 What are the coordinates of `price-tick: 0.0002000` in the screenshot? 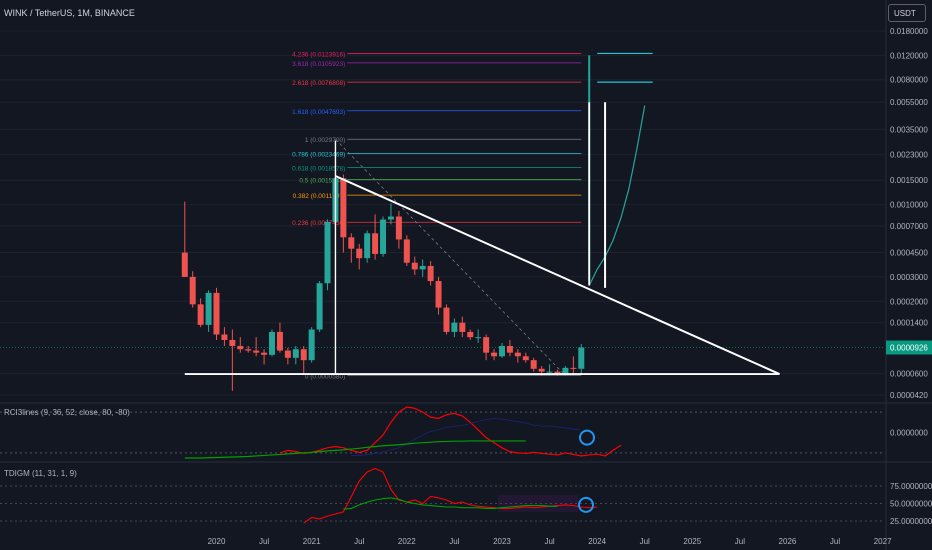 It's located at (909, 301).